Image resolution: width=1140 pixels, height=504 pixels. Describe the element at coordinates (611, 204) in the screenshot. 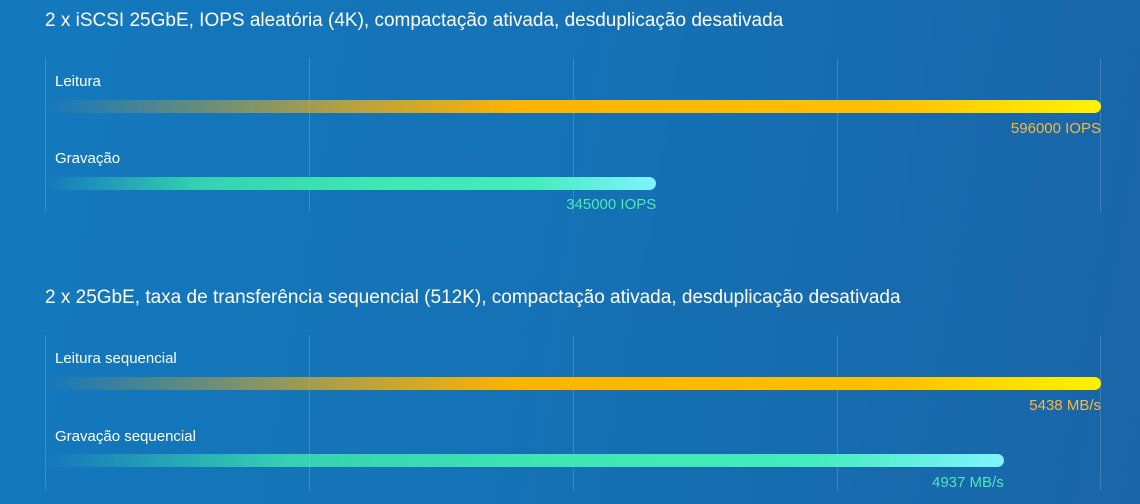

I see `bar-value-write: 345000 IOPS` at that location.